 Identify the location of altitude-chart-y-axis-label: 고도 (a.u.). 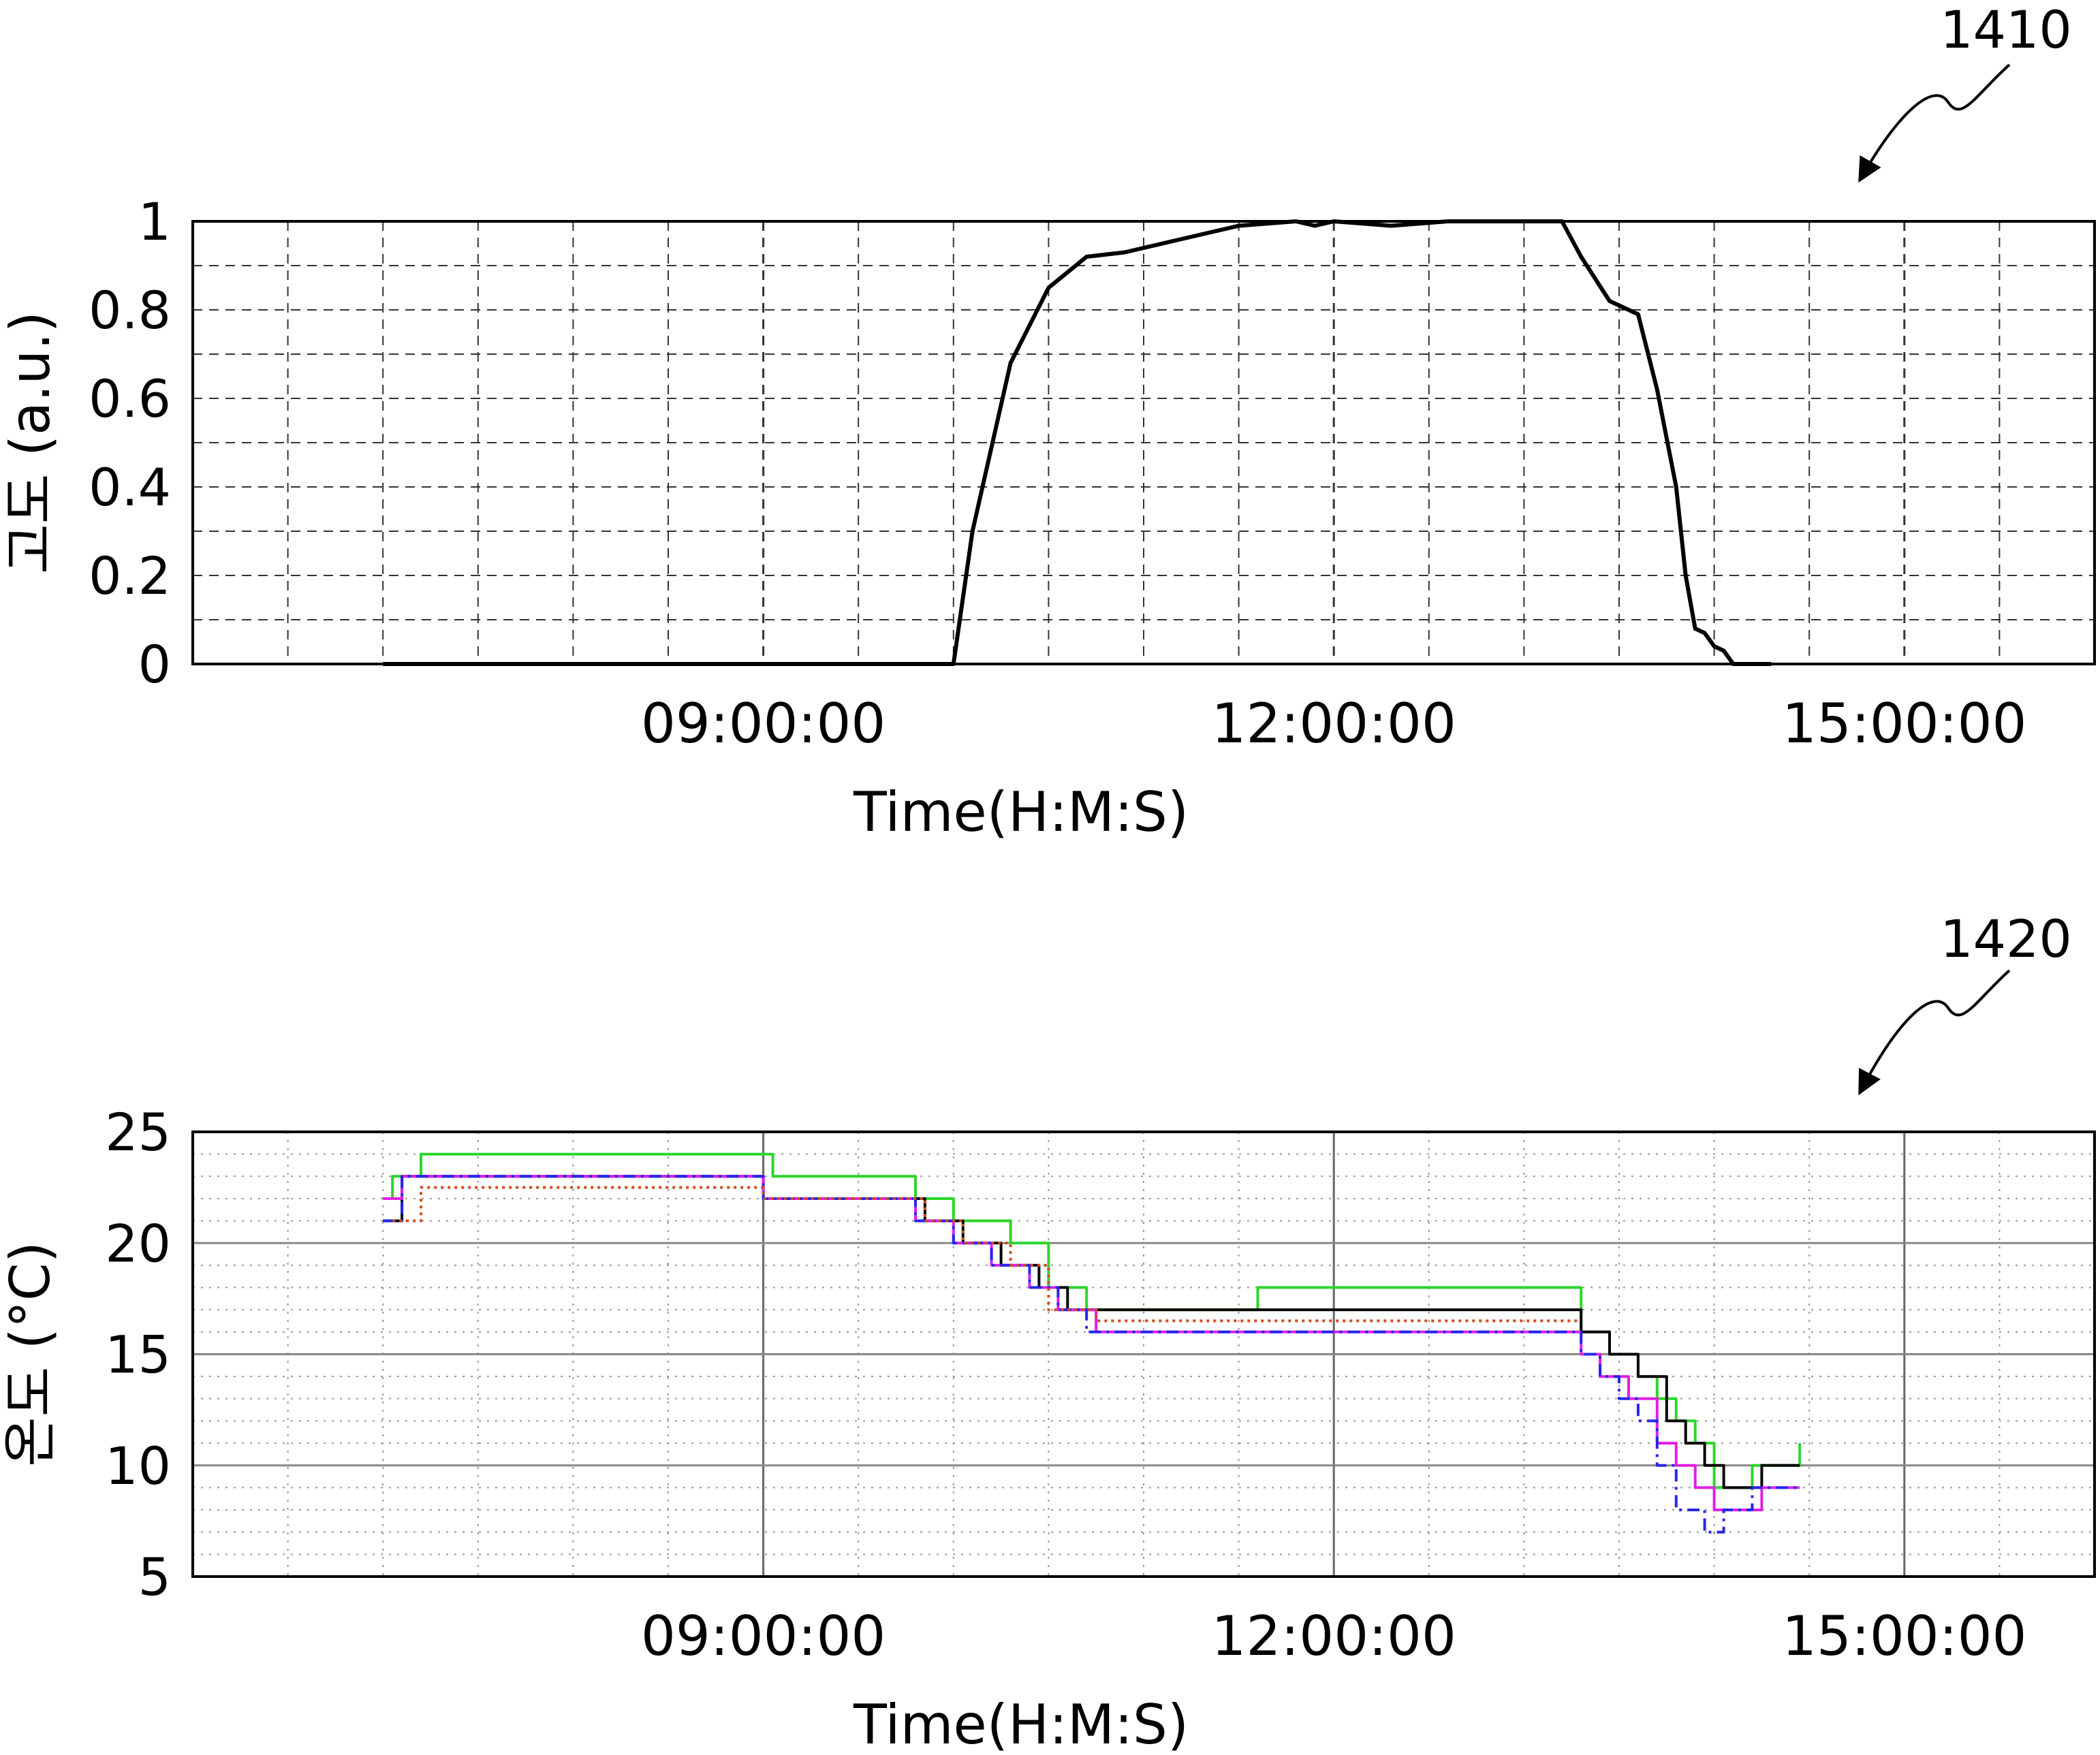
(31, 442).